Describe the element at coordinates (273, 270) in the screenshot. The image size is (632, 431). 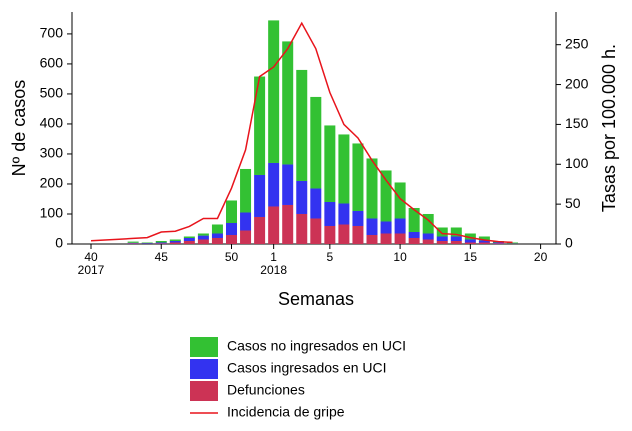
I see `x-group-label: 2018` at that location.